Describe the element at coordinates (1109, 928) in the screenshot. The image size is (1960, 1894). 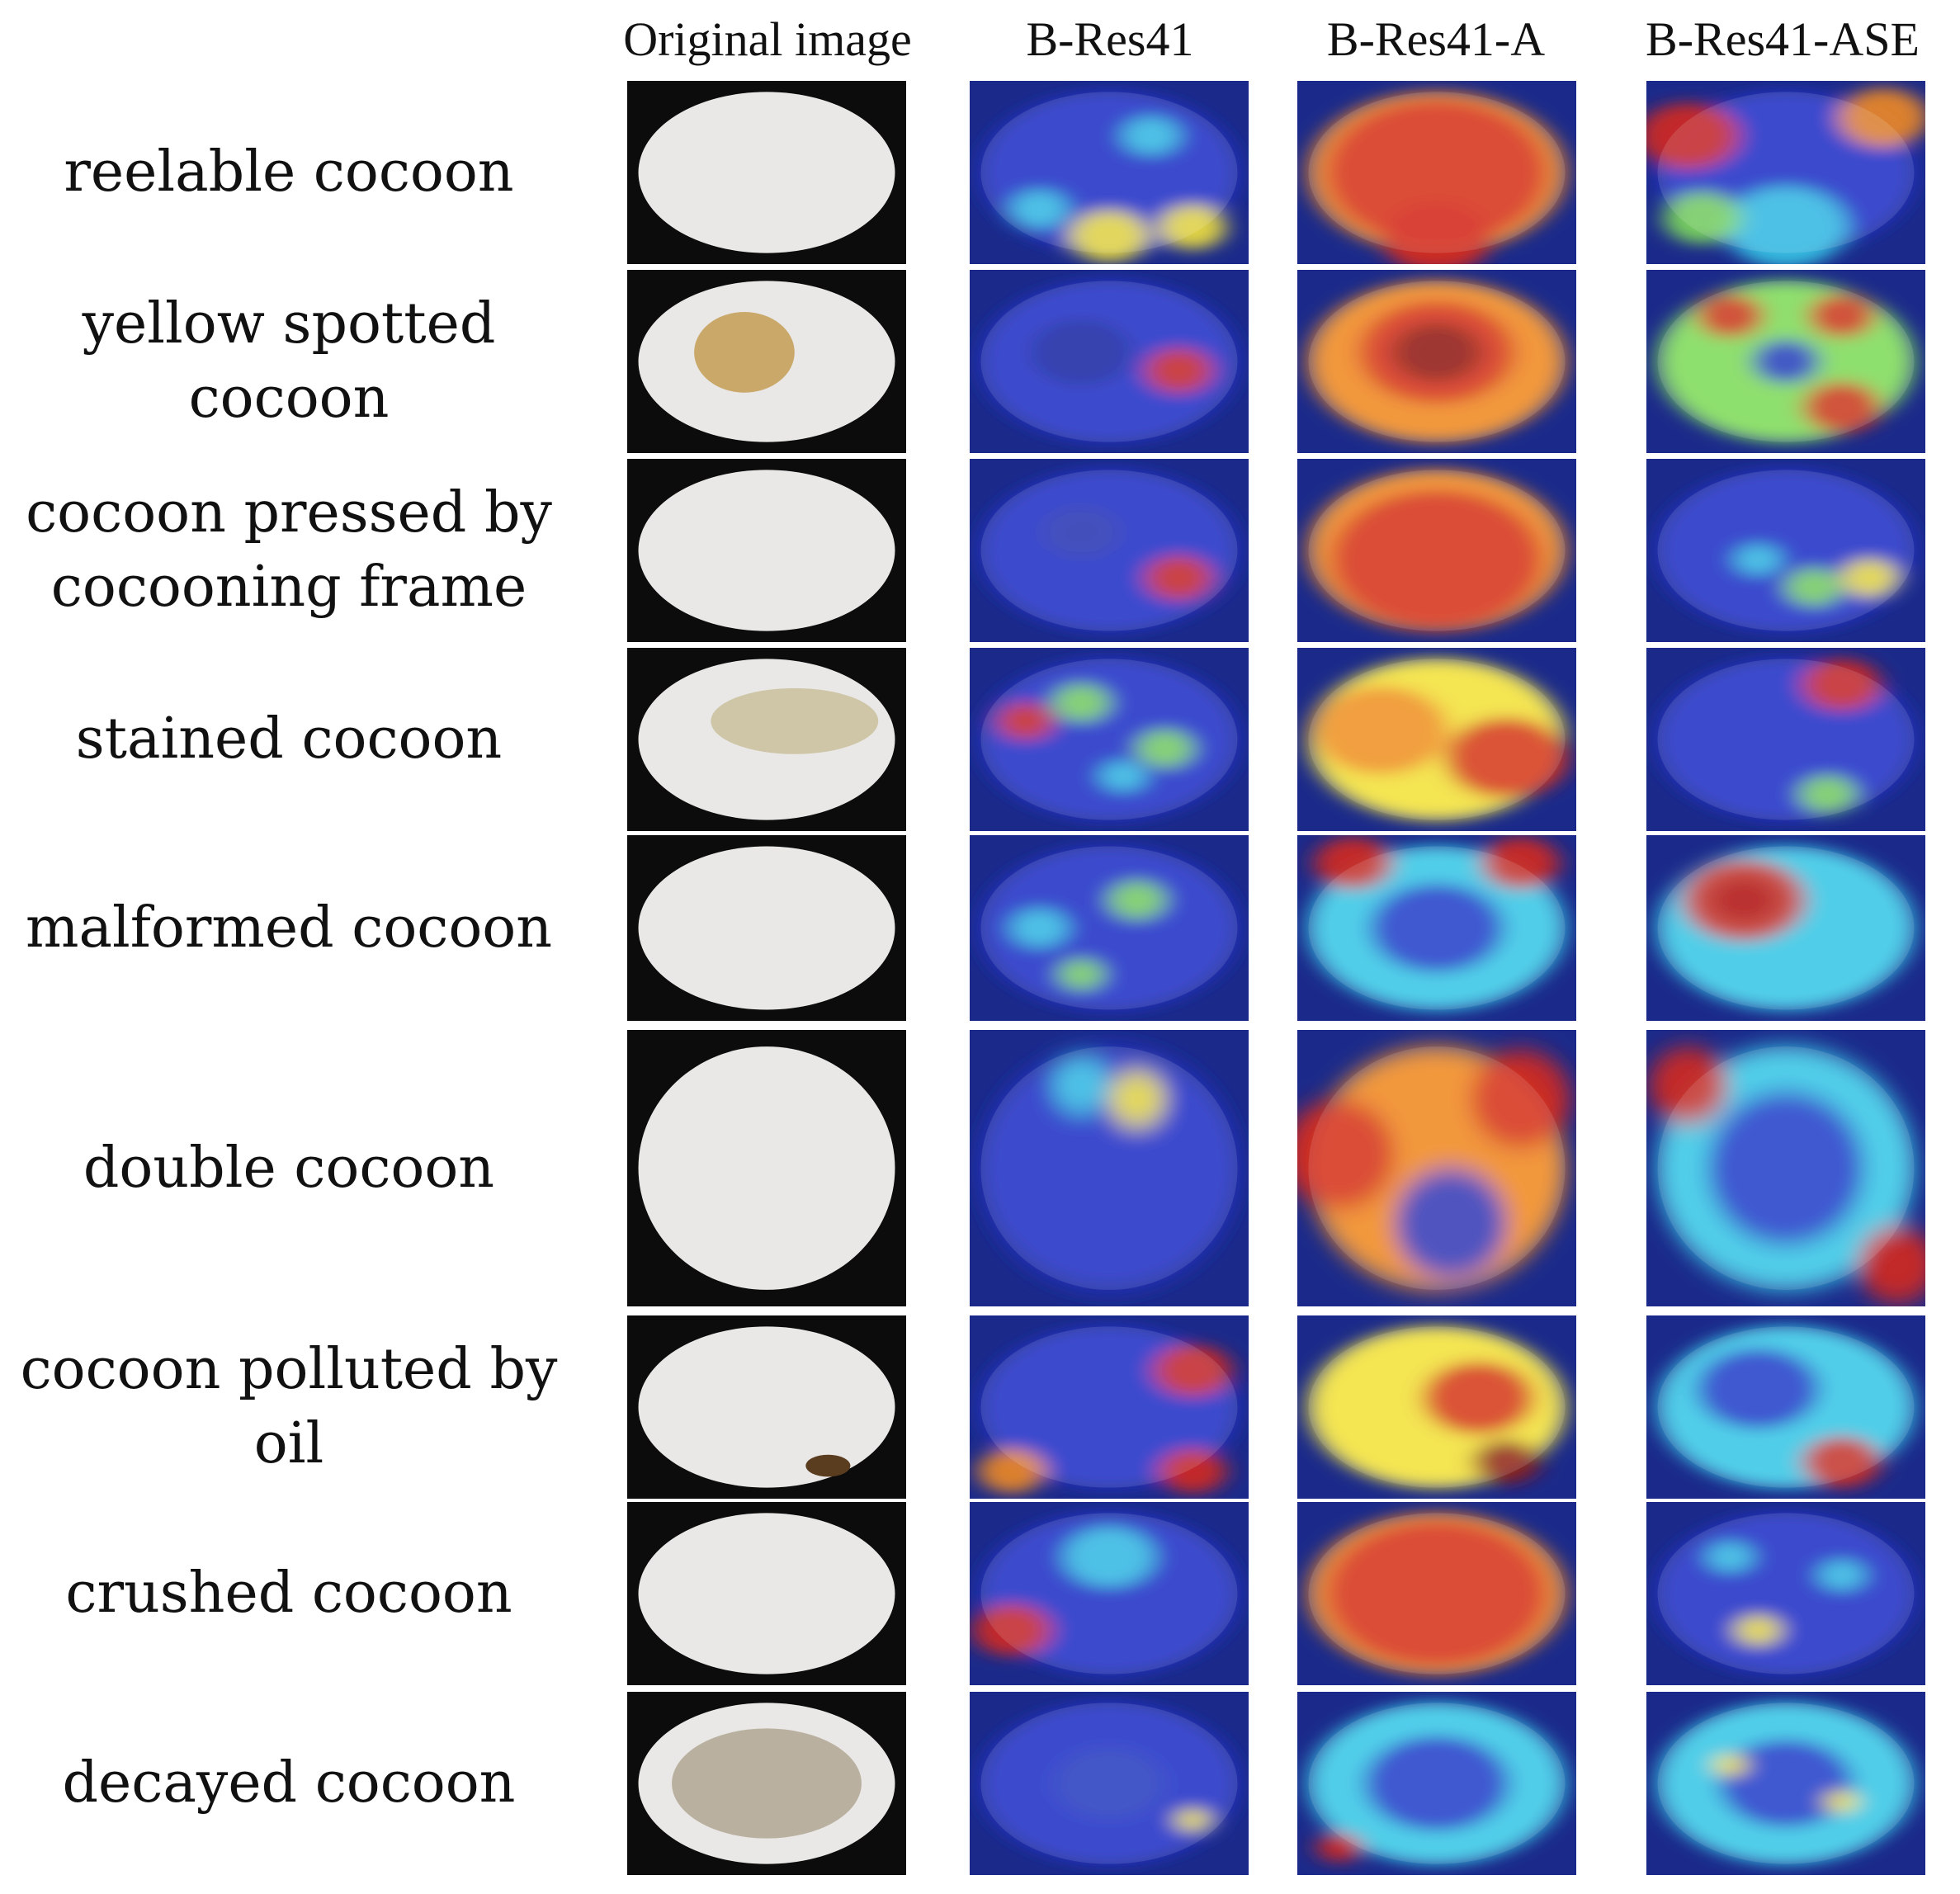
I see `heatmap-b-res41-malformed` at that location.